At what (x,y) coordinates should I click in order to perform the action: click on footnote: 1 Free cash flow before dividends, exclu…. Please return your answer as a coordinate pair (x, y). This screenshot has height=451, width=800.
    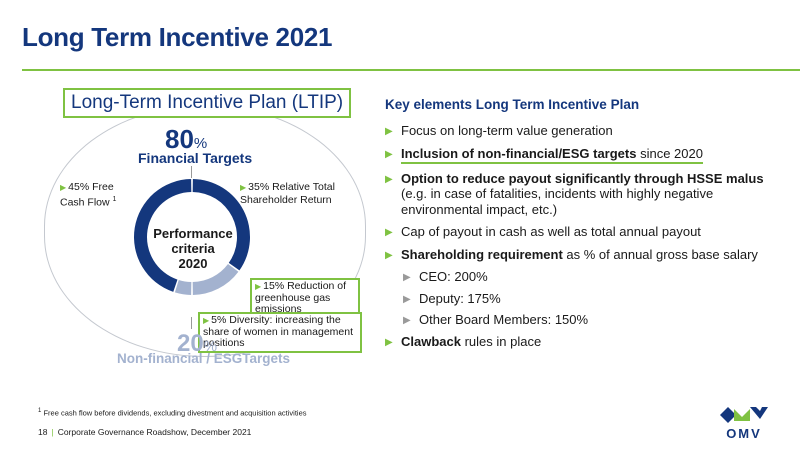
    Looking at the image, I should click on (172, 413).